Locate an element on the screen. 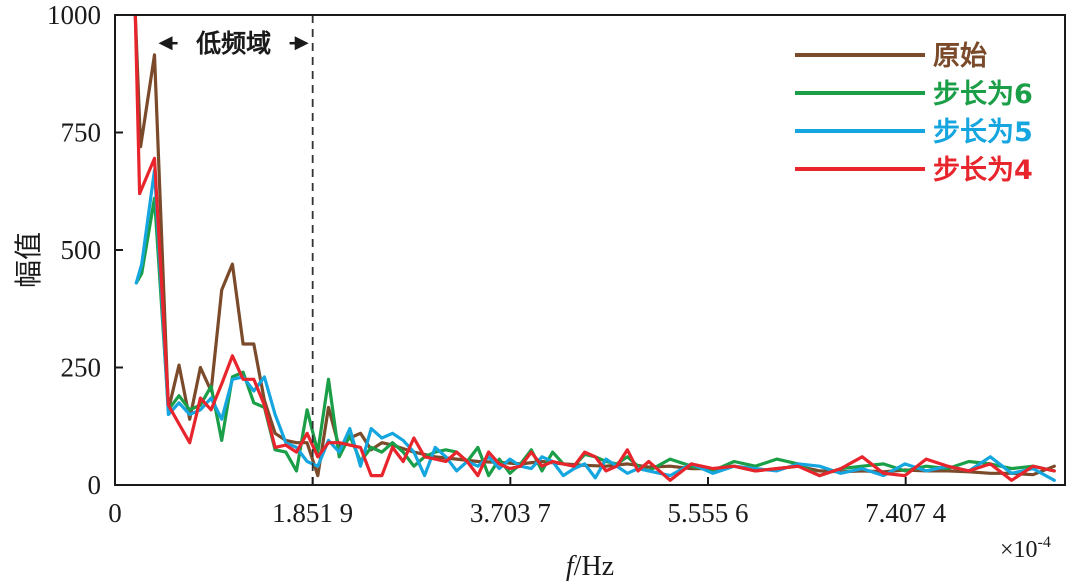  x-axis-label: f/Hz is located at coordinates (590, 566).